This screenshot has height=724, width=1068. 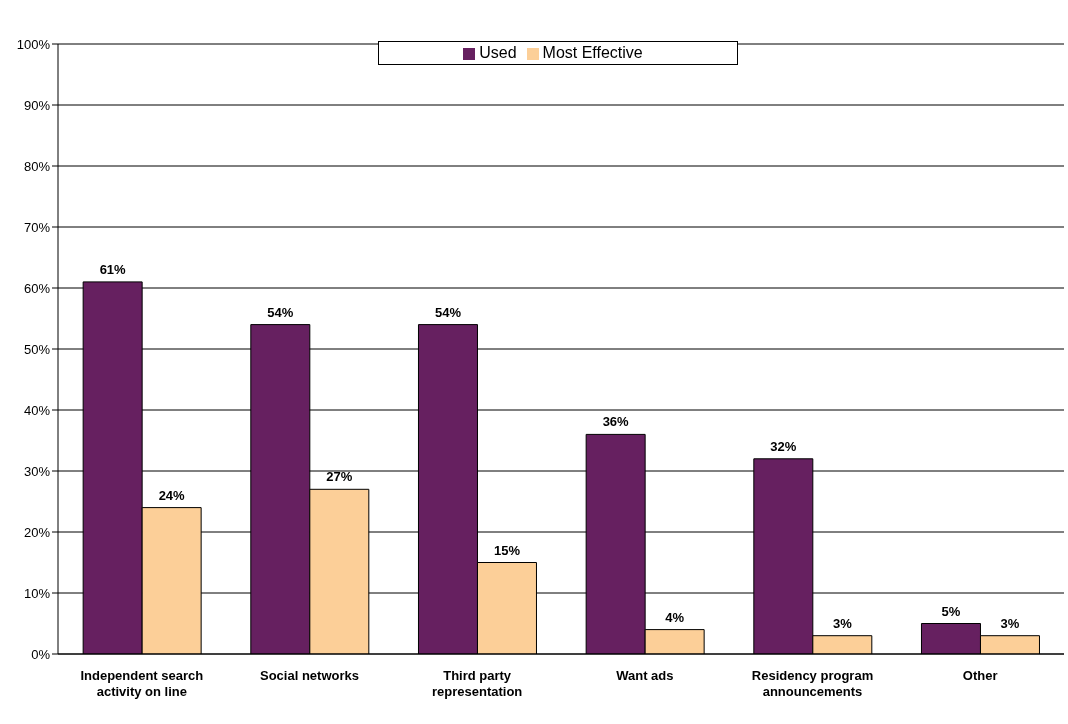 I want to click on y-tick-label: 90%, so click(x=37, y=105).